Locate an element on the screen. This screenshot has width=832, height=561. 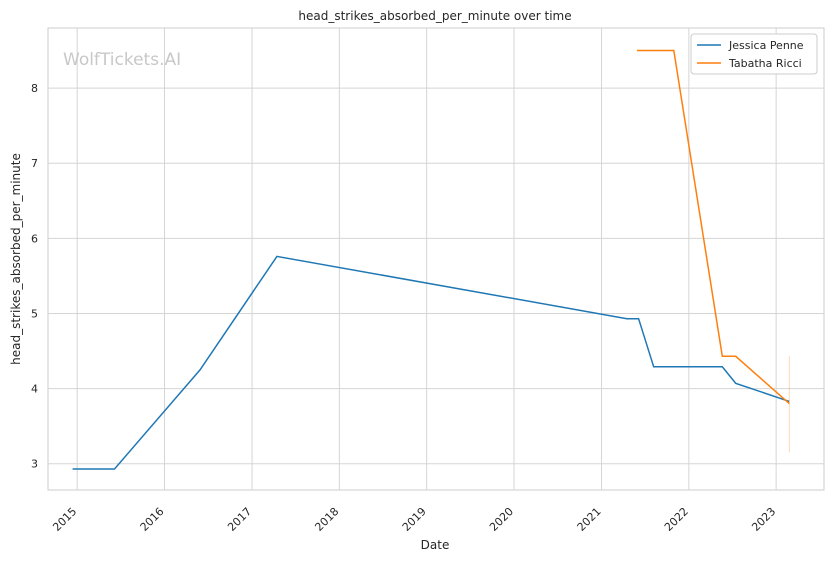
x-tick-label: 2021 is located at coordinates (589, 519).